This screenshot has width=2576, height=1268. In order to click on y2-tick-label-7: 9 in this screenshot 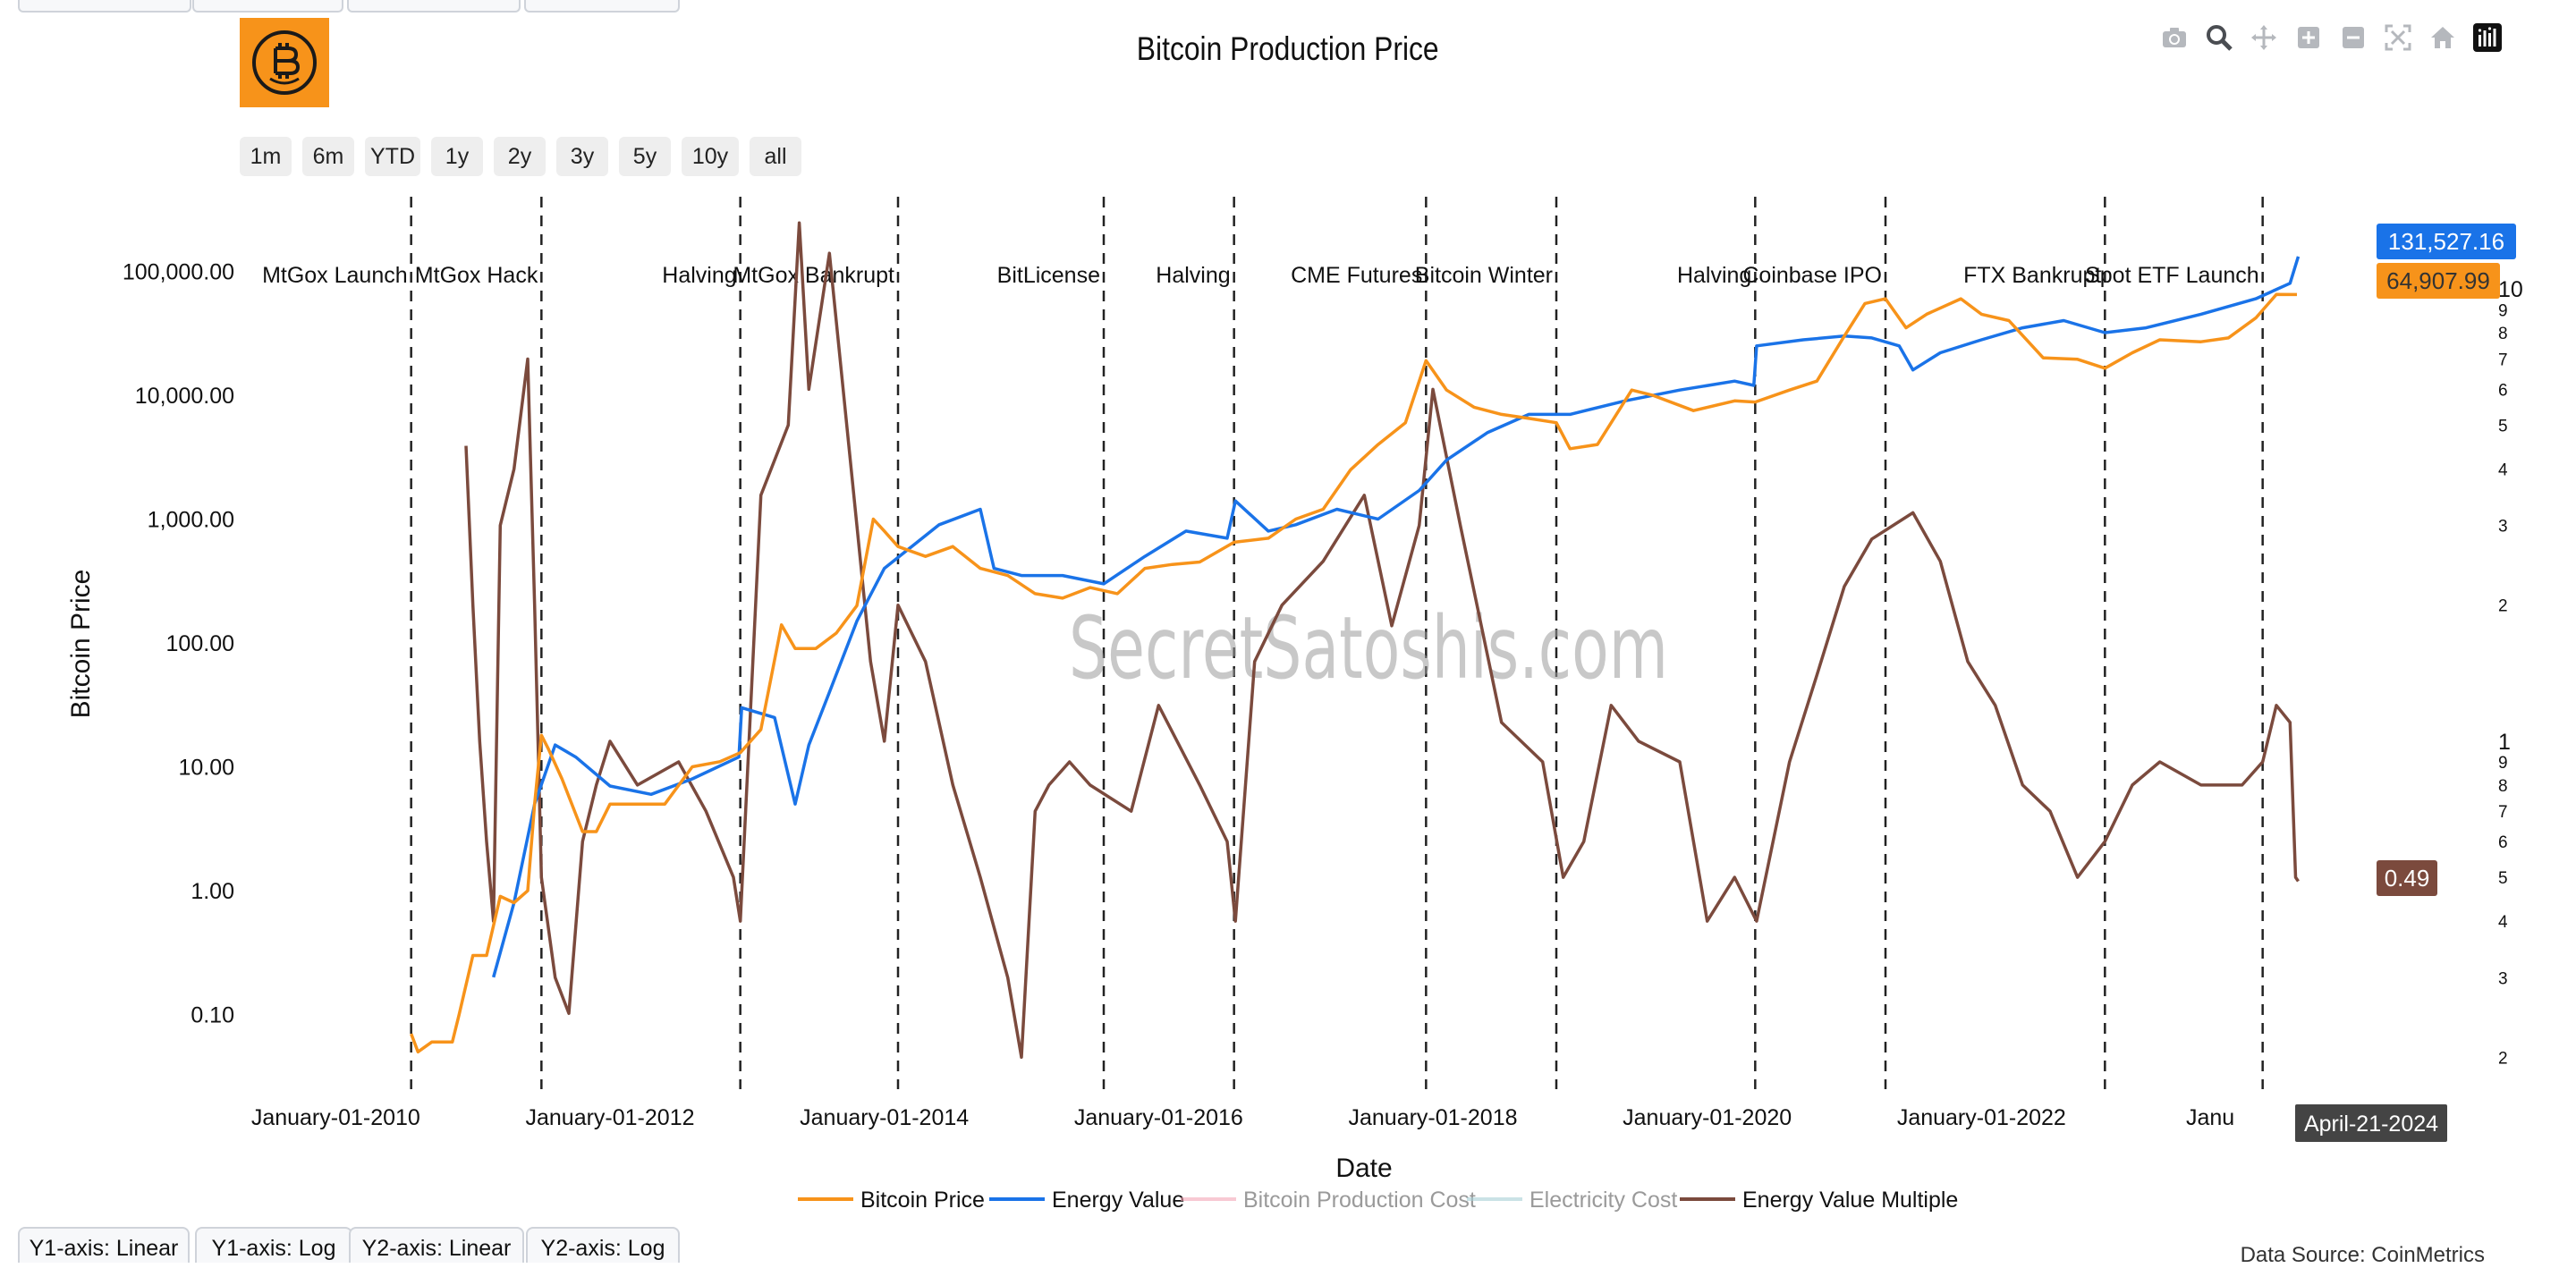, I will do `click(2503, 763)`.